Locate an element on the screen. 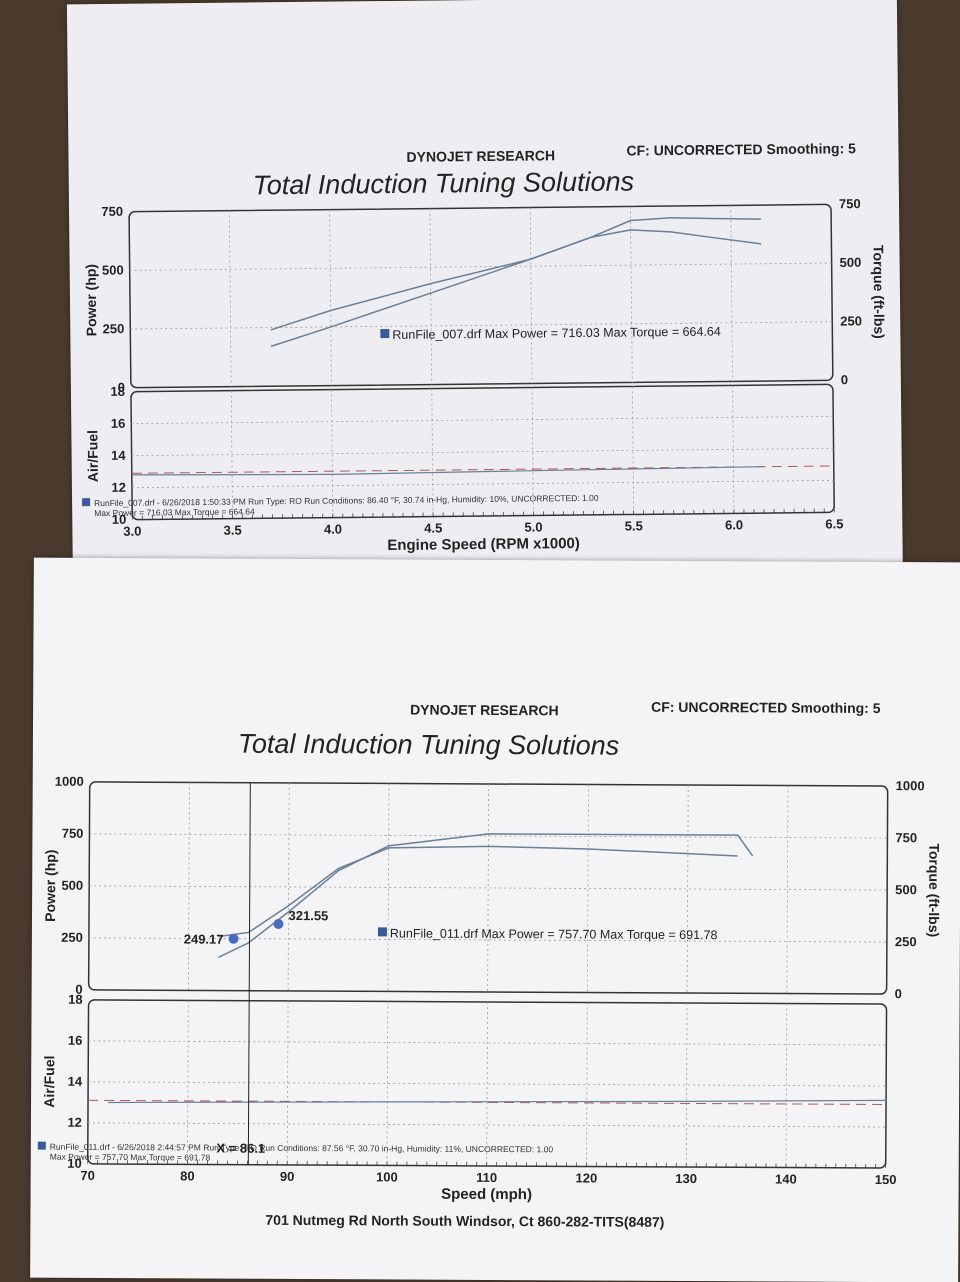 This screenshot has height=1282, width=960. cursor-line is located at coordinates (249, 974).